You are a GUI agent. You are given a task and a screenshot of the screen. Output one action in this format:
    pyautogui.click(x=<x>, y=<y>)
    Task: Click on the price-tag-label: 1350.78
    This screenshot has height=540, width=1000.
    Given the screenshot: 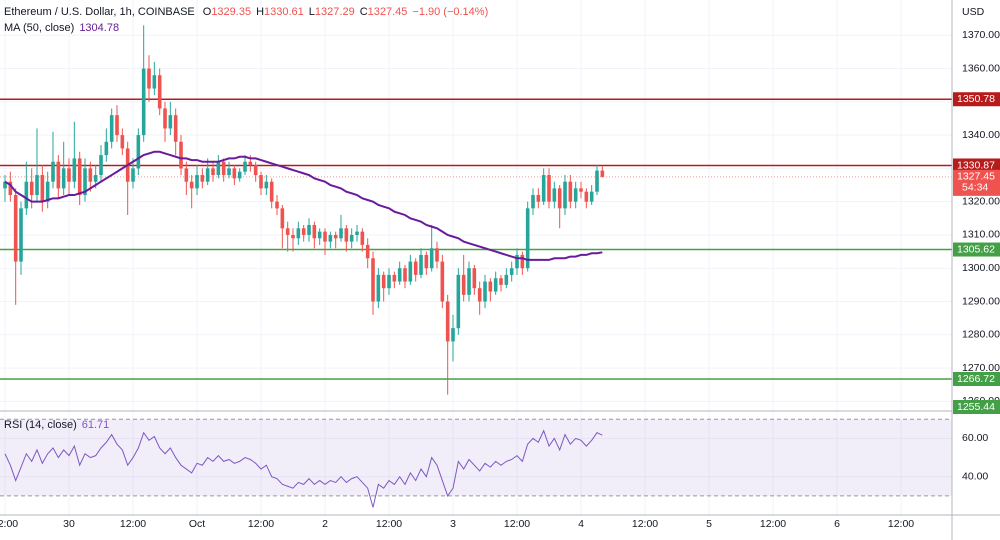 What is the action you would take?
    pyautogui.click(x=976, y=99)
    